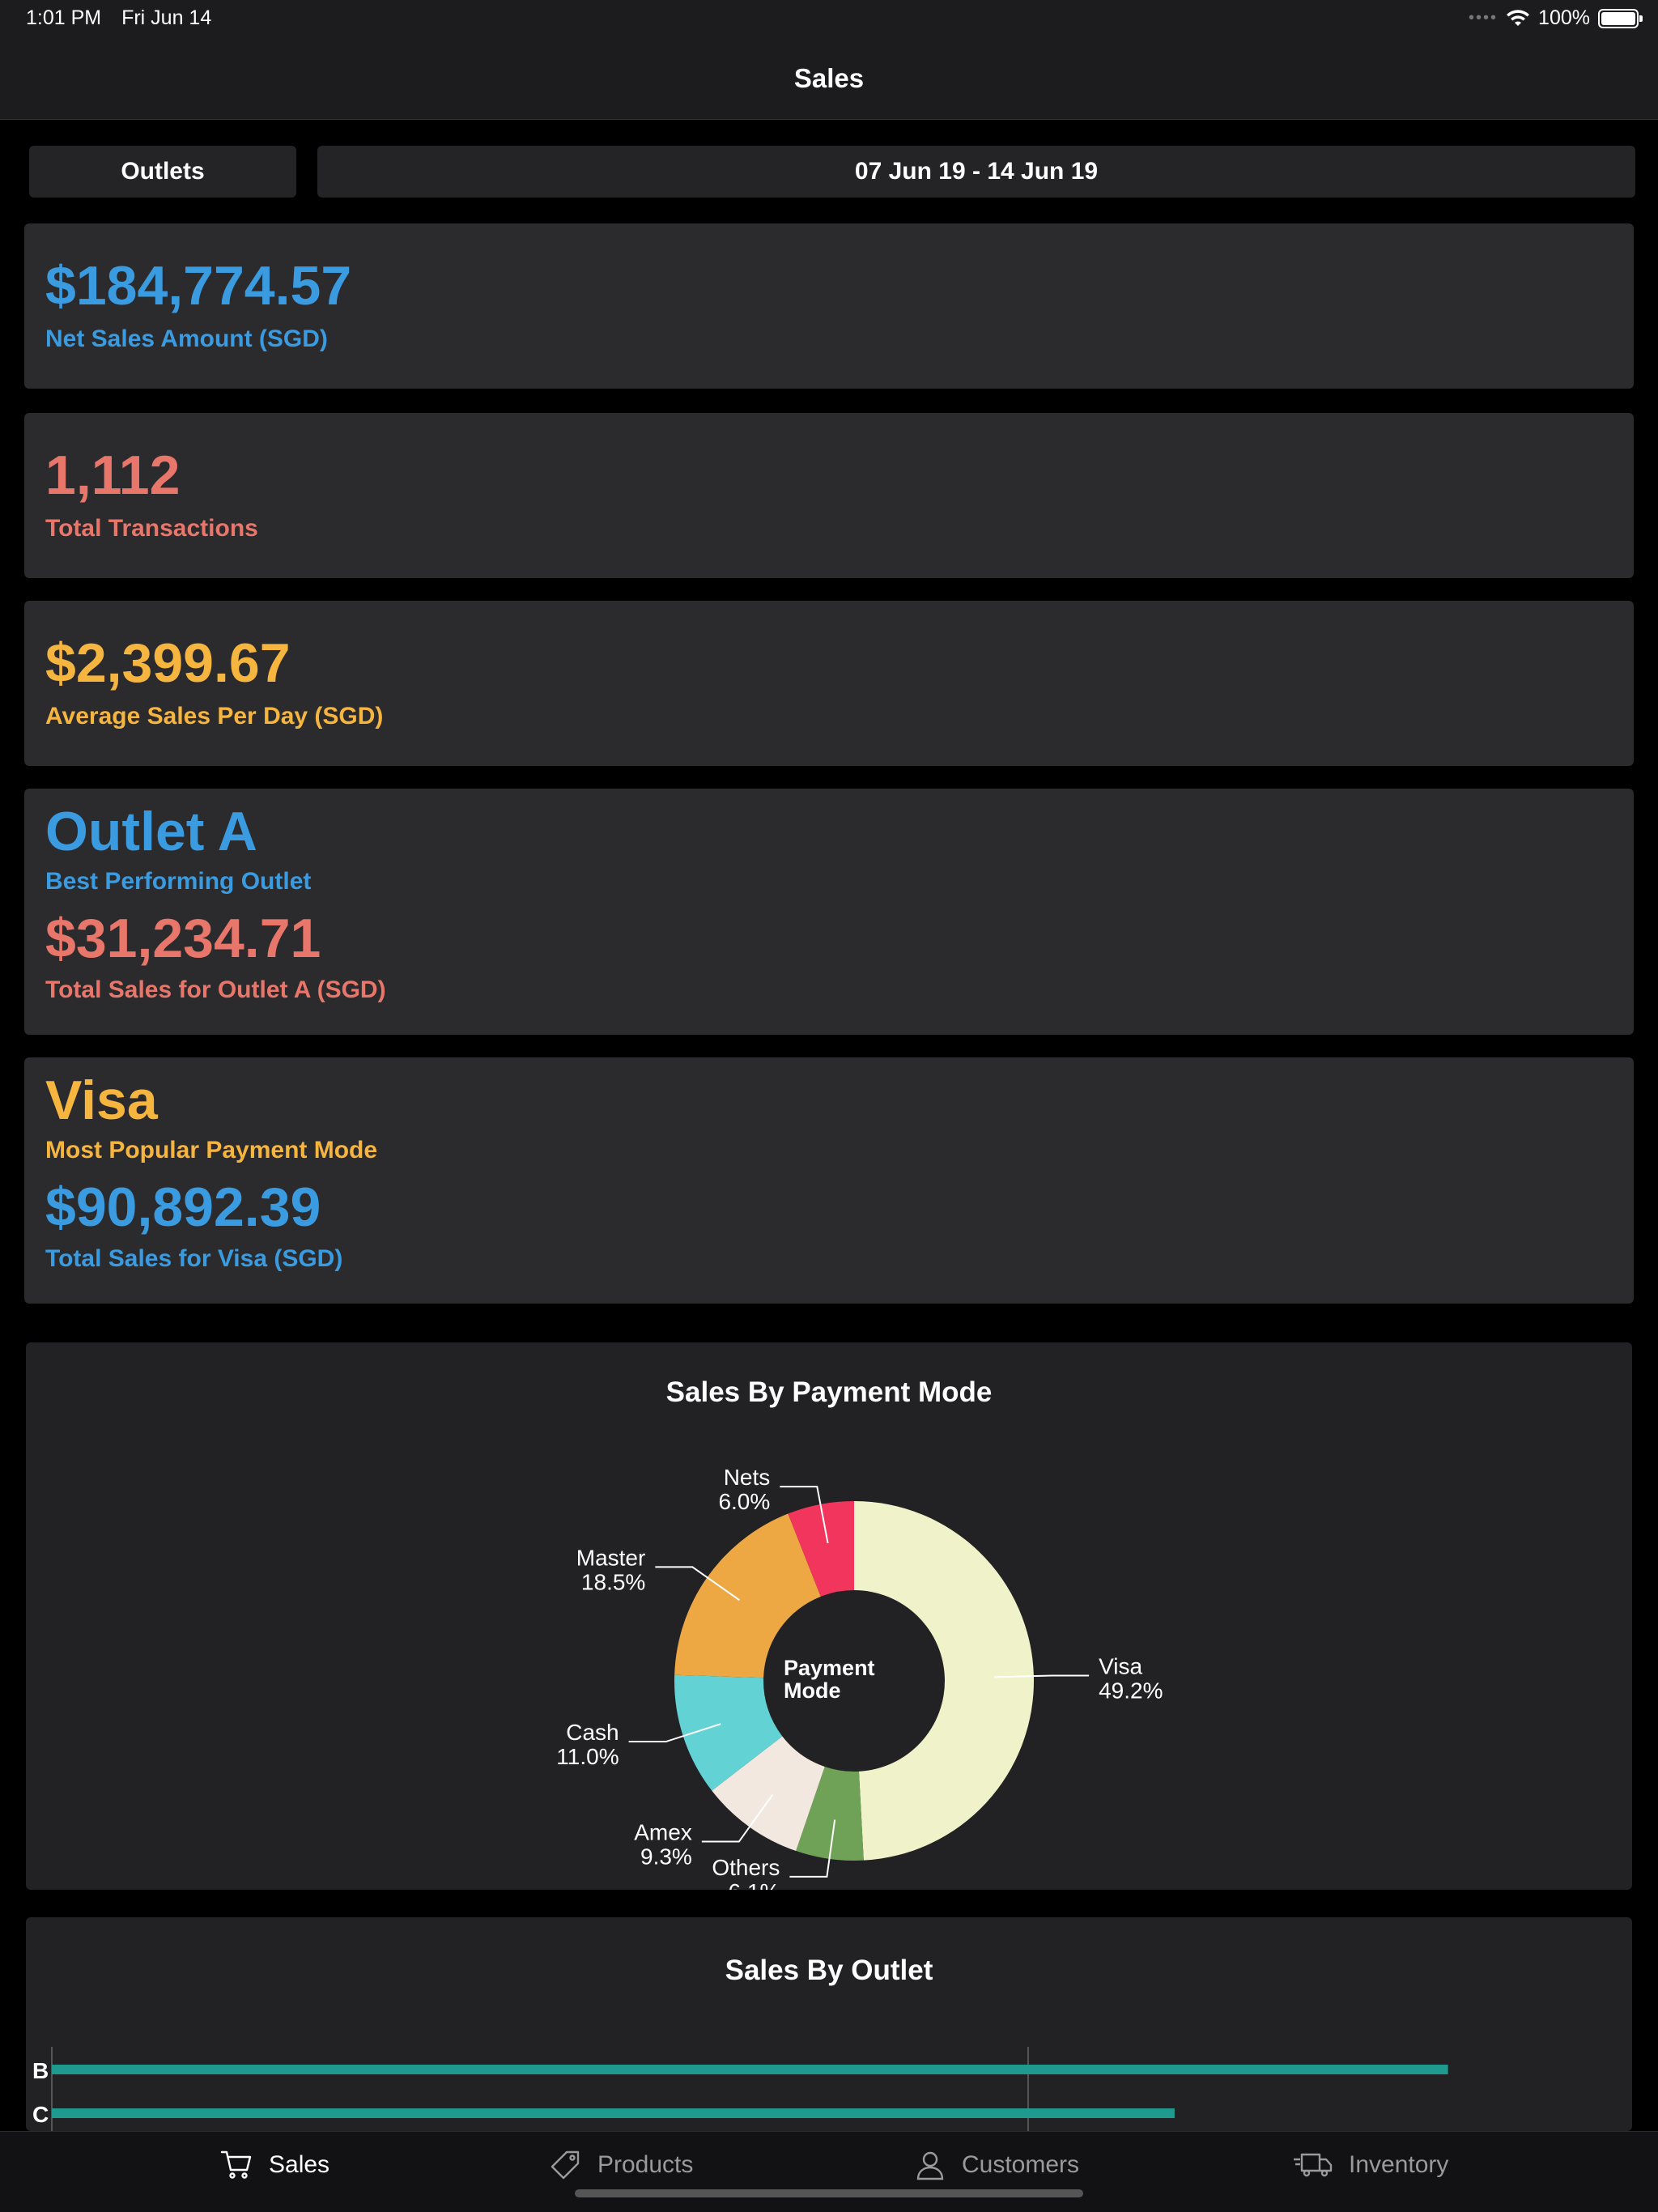  What do you see at coordinates (728, 1732) in the screenshot?
I see `donut-slice-cash` at bounding box center [728, 1732].